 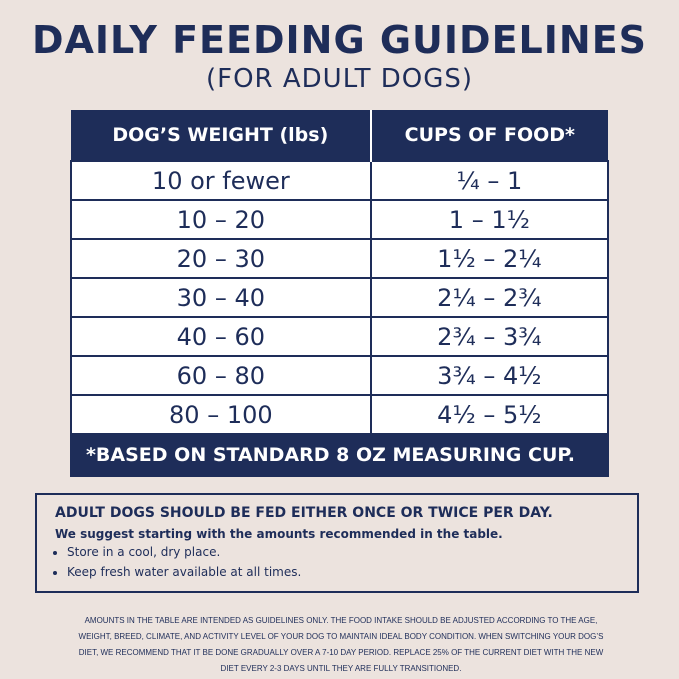 I want to click on footnote-row: *BASED ON STANDARD 8 OZ MEASURING CUP., so click(x=339, y=455).